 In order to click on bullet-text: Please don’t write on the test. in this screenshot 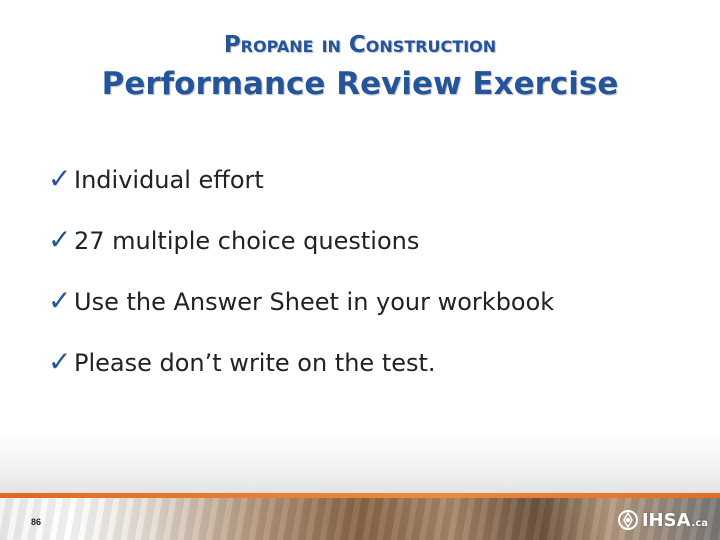, I will do `click(255, 363)`.